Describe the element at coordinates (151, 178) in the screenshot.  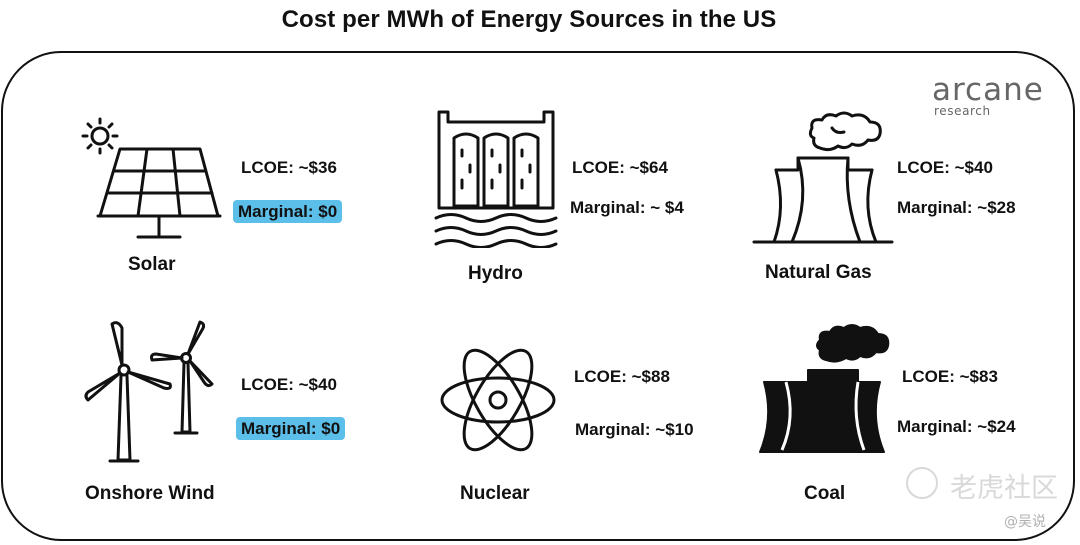
I see `solar-panel-icon` at that location.